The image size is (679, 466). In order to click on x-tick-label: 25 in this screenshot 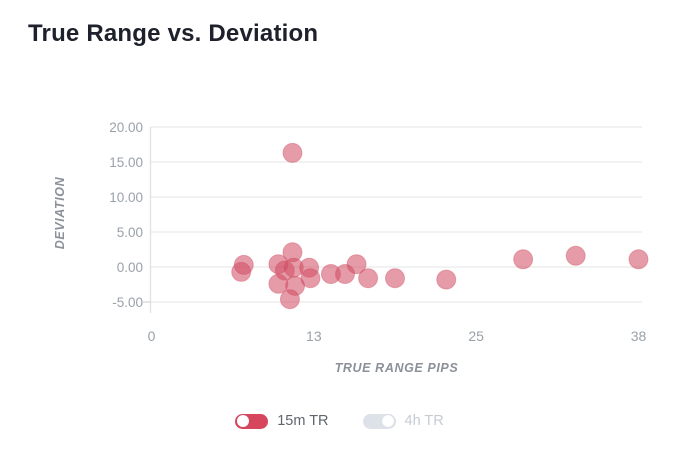, I will do `click(476, 336)`.